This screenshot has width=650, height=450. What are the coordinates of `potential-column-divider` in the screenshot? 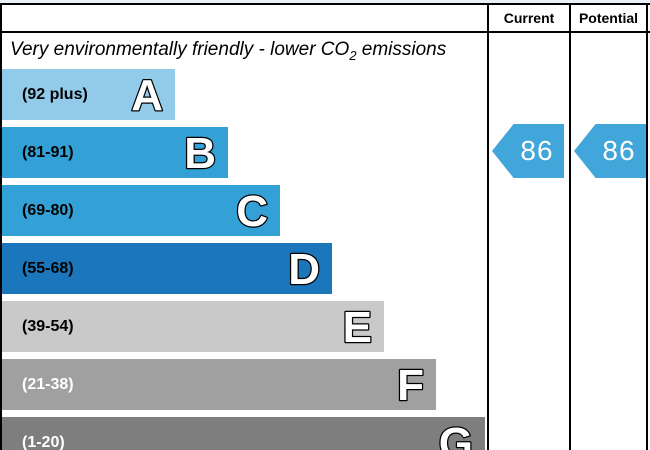 It's located at (570, 226).